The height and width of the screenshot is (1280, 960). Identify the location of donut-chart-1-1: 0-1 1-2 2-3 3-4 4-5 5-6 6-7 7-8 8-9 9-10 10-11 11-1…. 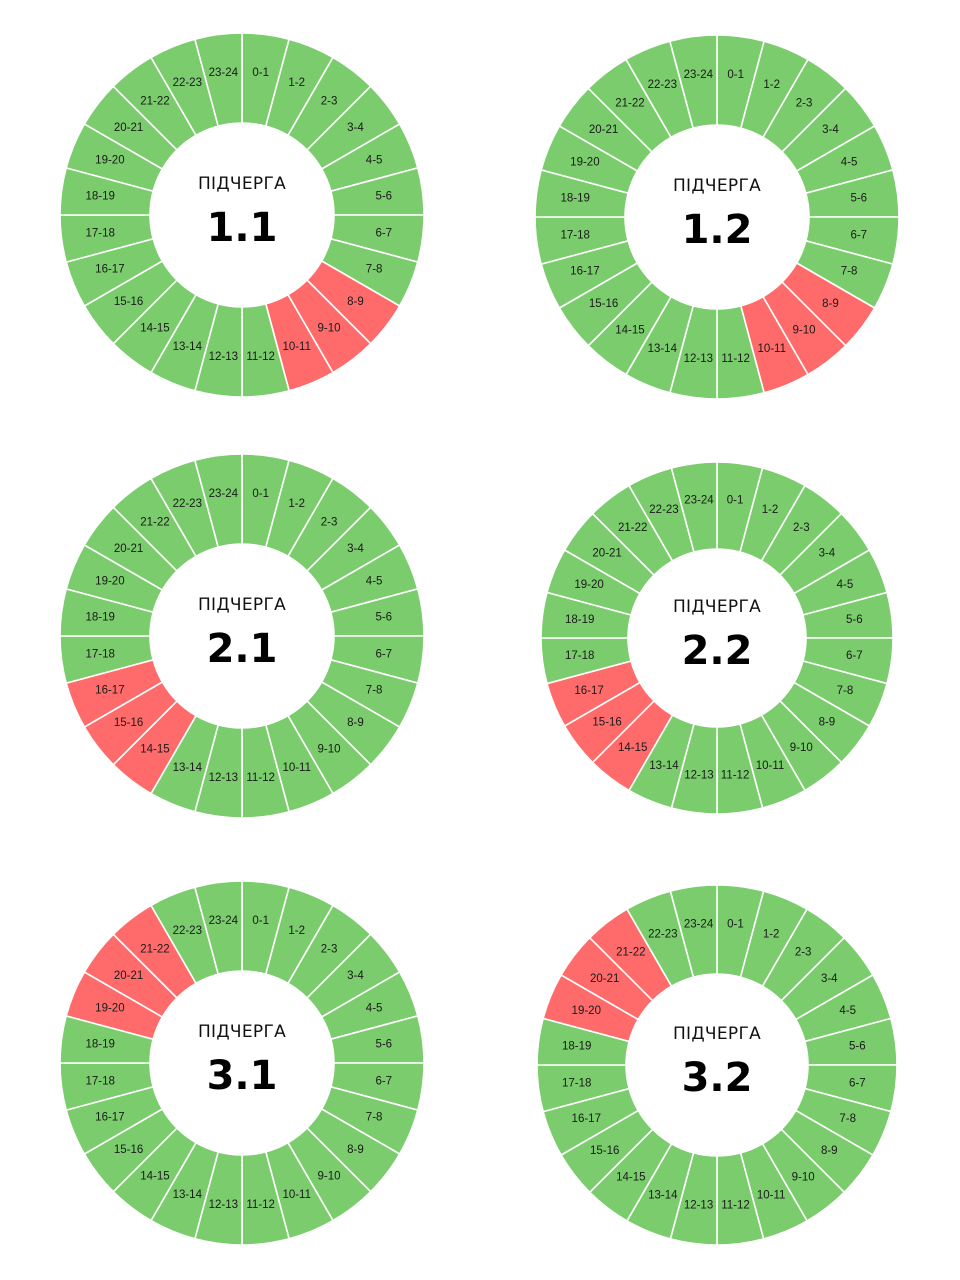
(242, 215).